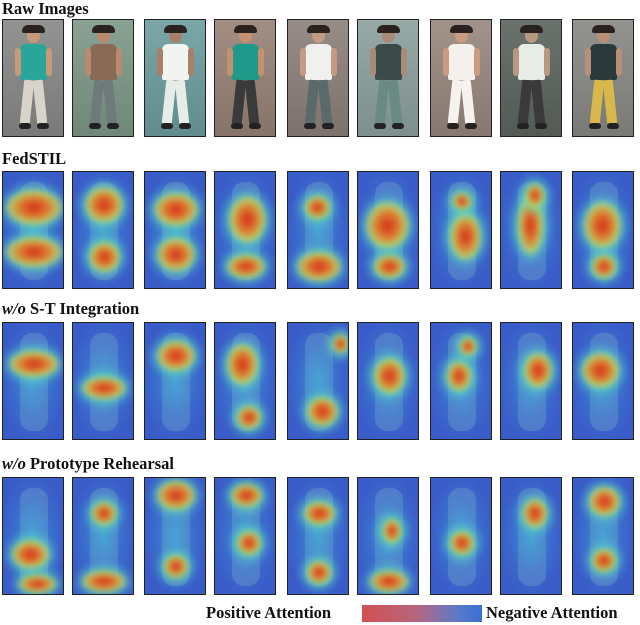 The image size is (640, 625). I want to click on label-rest: Prototype Rehearsal, so click(100, 463).